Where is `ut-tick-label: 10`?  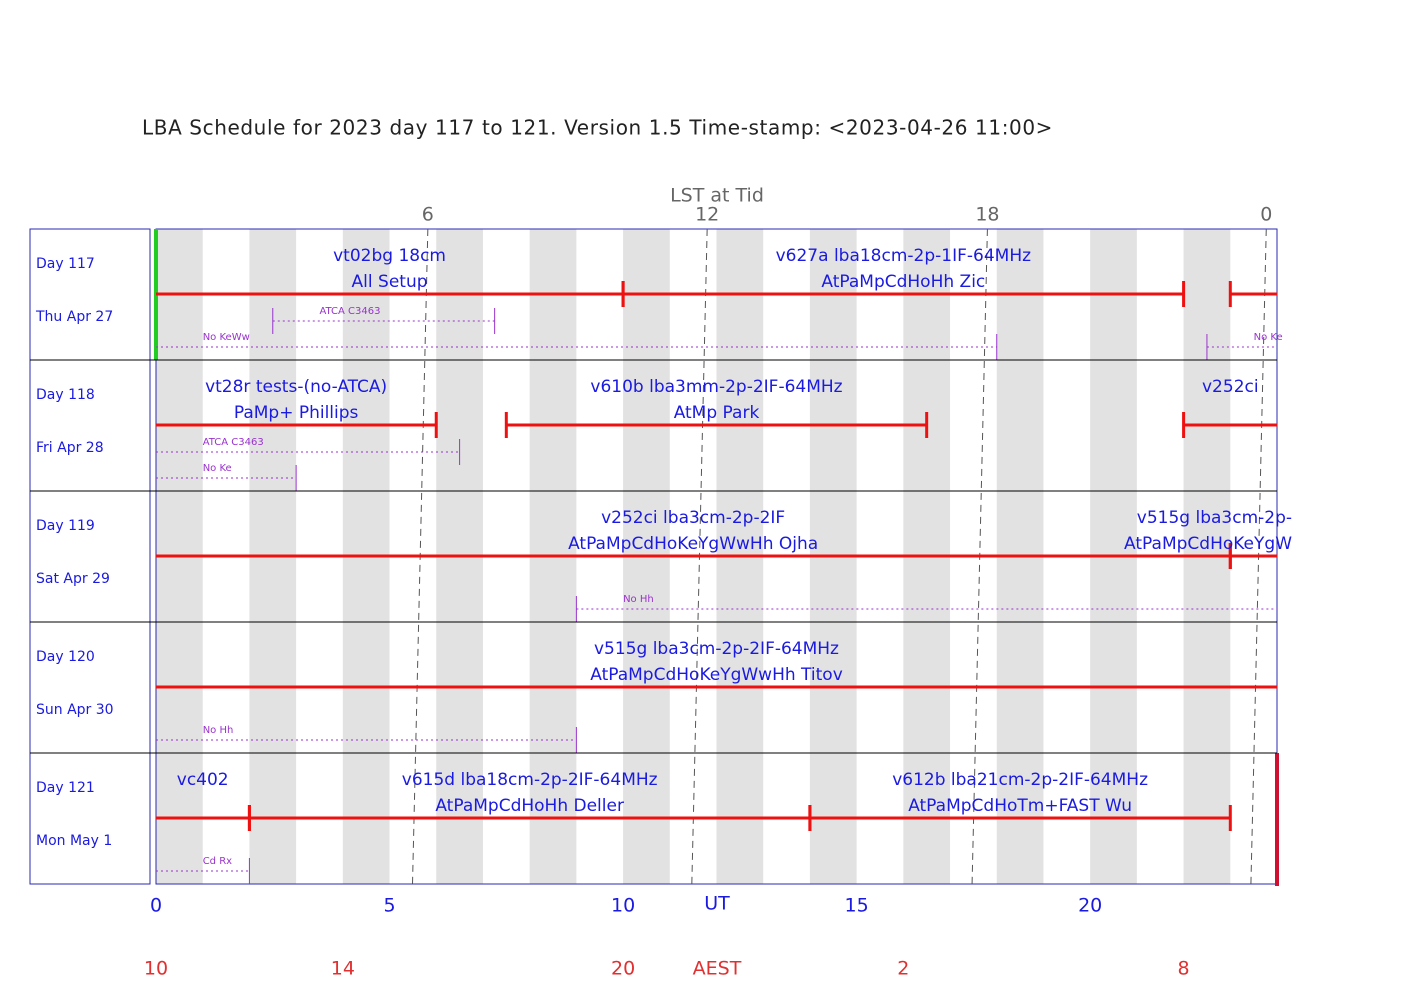
ut-tick-label: 10 is located at coordinates (623, 906).